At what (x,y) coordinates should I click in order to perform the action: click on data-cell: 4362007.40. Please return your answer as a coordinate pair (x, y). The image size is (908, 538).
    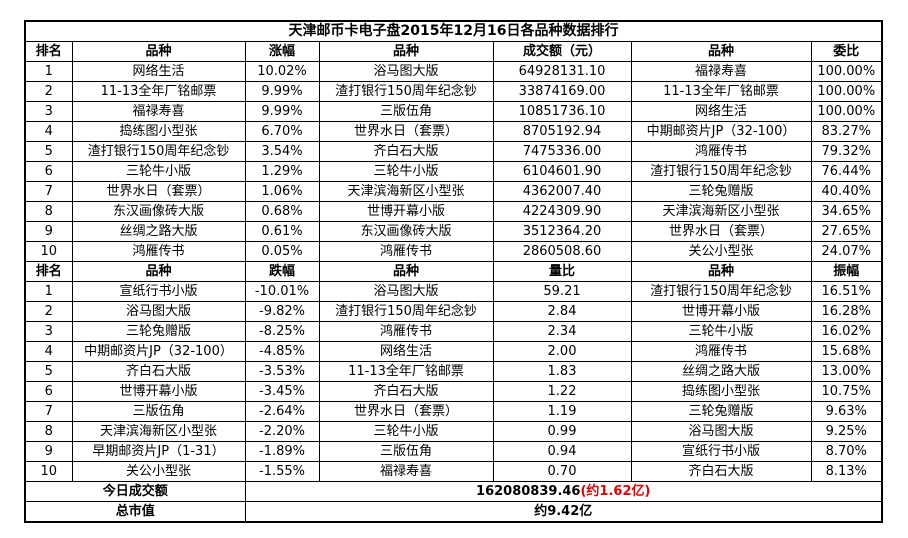
    Looking at the image, I should click on (562, 191).